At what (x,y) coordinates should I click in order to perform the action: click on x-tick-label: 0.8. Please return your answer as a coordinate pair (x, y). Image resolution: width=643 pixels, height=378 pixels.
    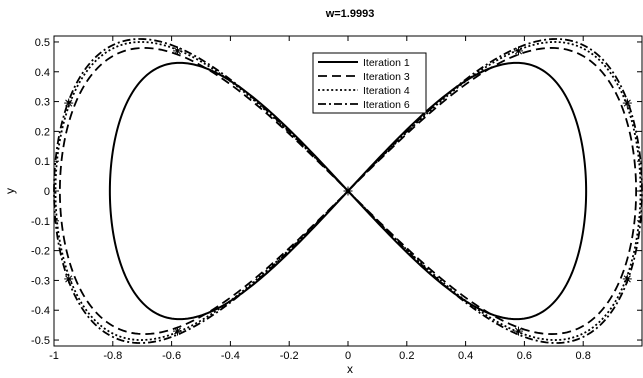
    Looking at the image, I should click on (583, 356).